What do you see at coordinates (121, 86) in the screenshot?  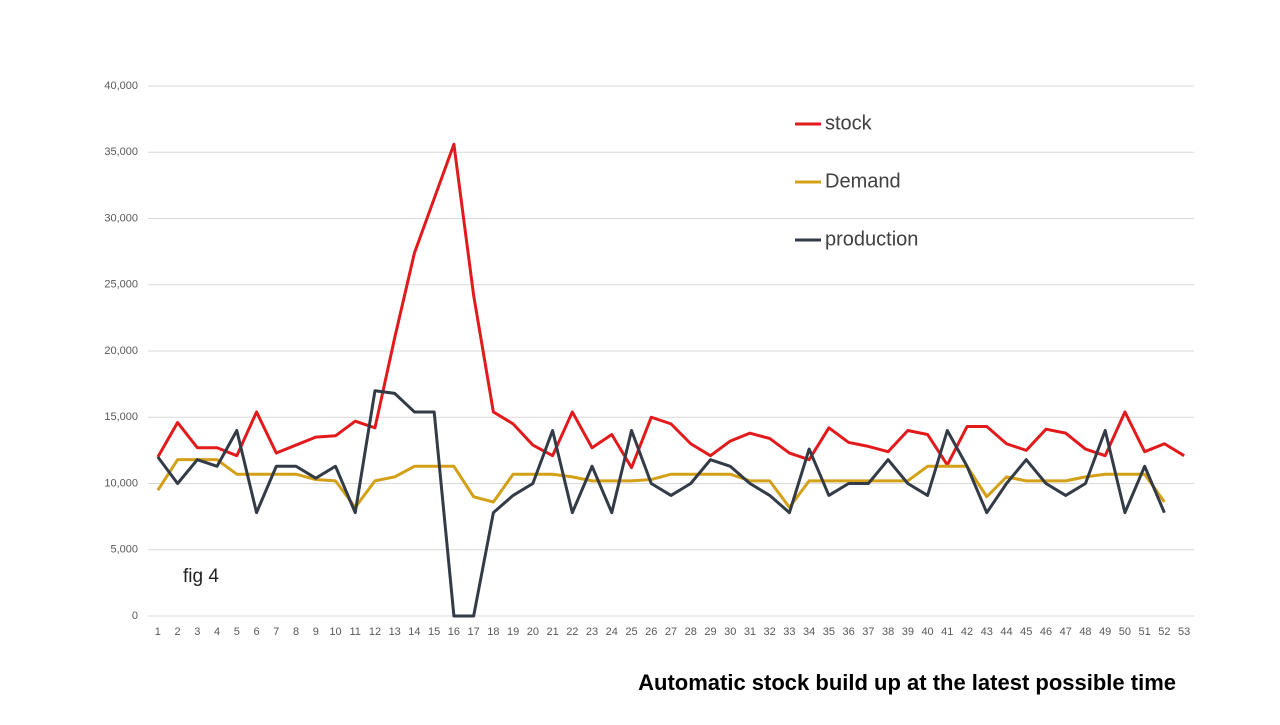 I see `y-tick-label: 40,000` at bounding box center [121, 86].